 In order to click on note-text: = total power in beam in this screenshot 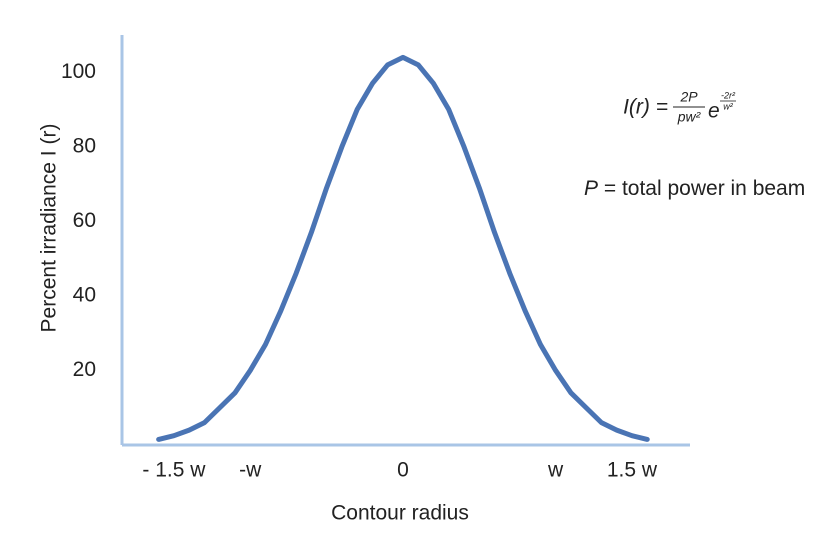, I will do `click(704, 188)`.